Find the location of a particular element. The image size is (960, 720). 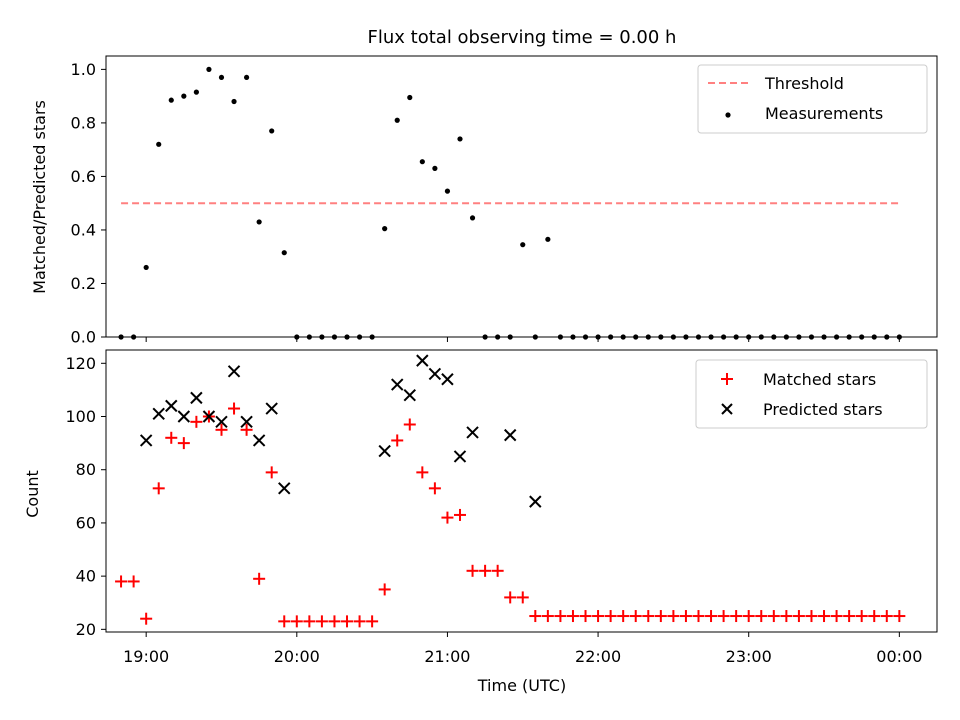

bottom-y-axis-label: Count is located at coordinates (32, 494).